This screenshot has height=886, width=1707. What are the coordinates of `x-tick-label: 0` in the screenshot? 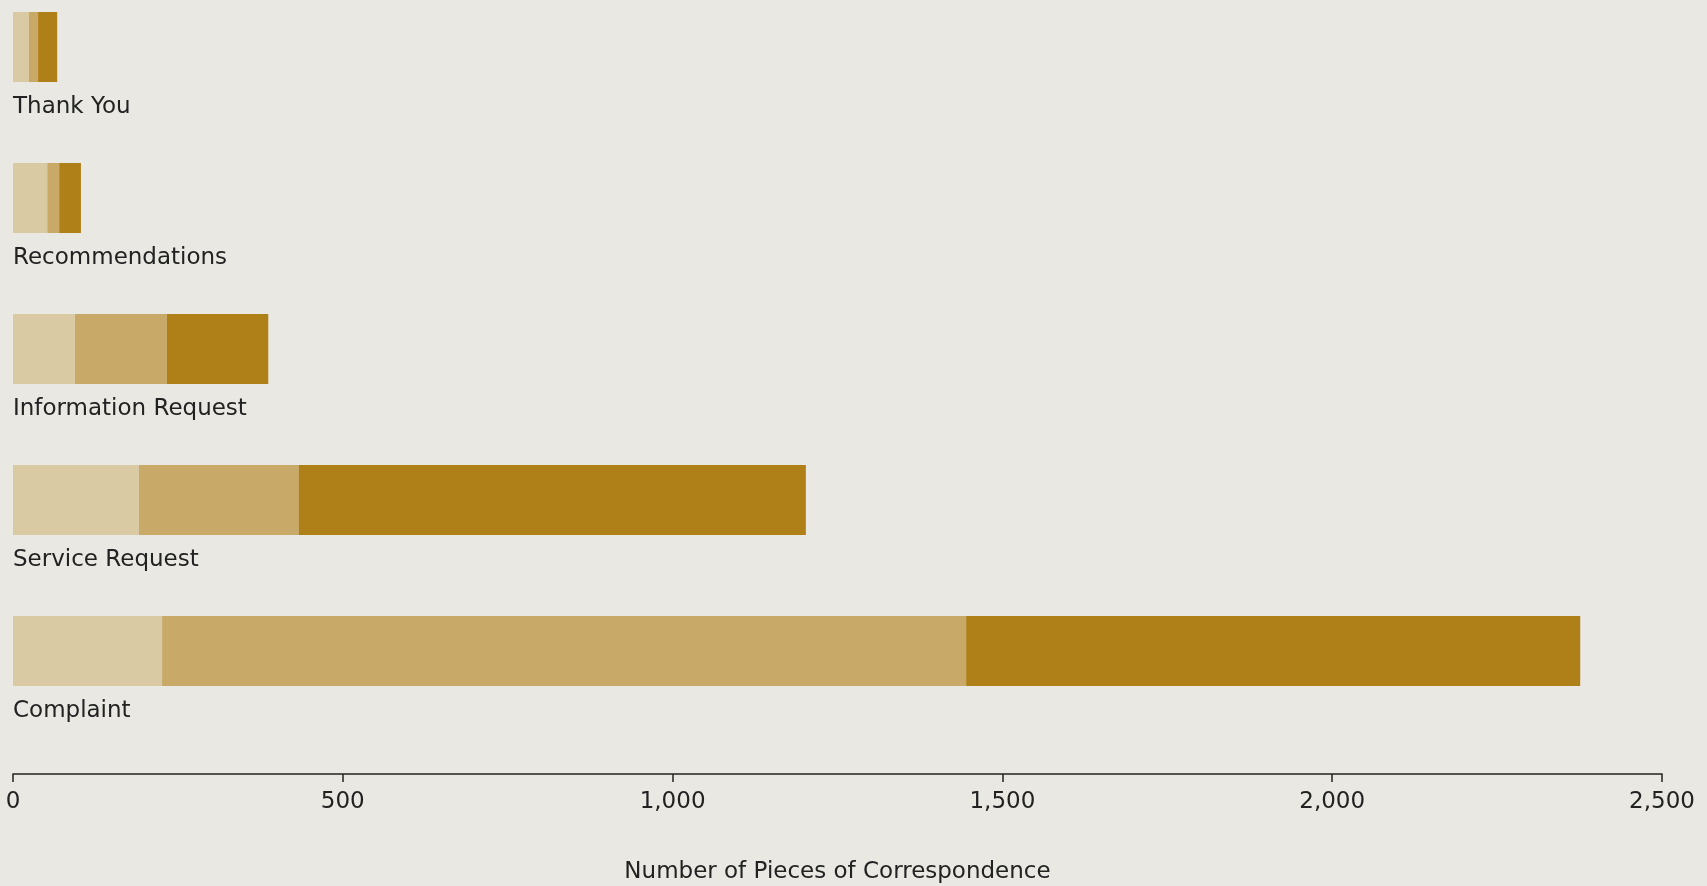 It's located at (13, 799).